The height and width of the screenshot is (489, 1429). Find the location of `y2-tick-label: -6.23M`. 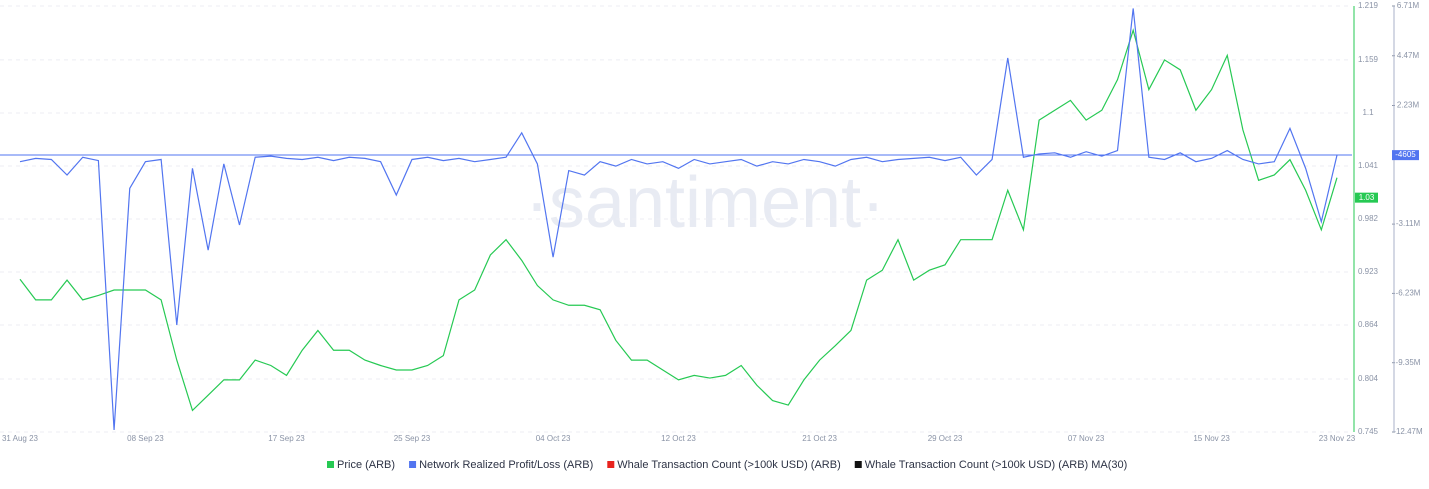

y2-tick-label: -6.23M is located at coordinates (1408, 293).